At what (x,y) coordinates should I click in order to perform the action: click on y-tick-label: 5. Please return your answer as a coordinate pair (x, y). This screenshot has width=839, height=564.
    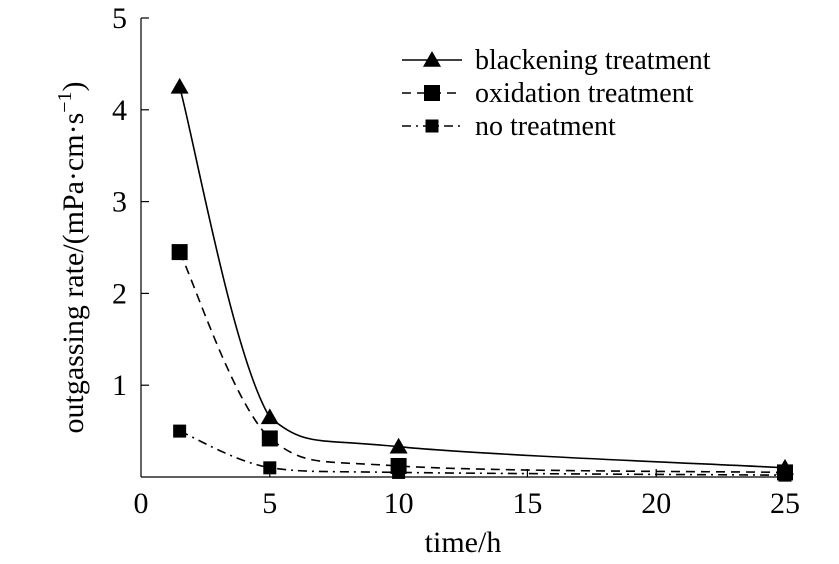
    Looking at the image, I should click on (119, 18).